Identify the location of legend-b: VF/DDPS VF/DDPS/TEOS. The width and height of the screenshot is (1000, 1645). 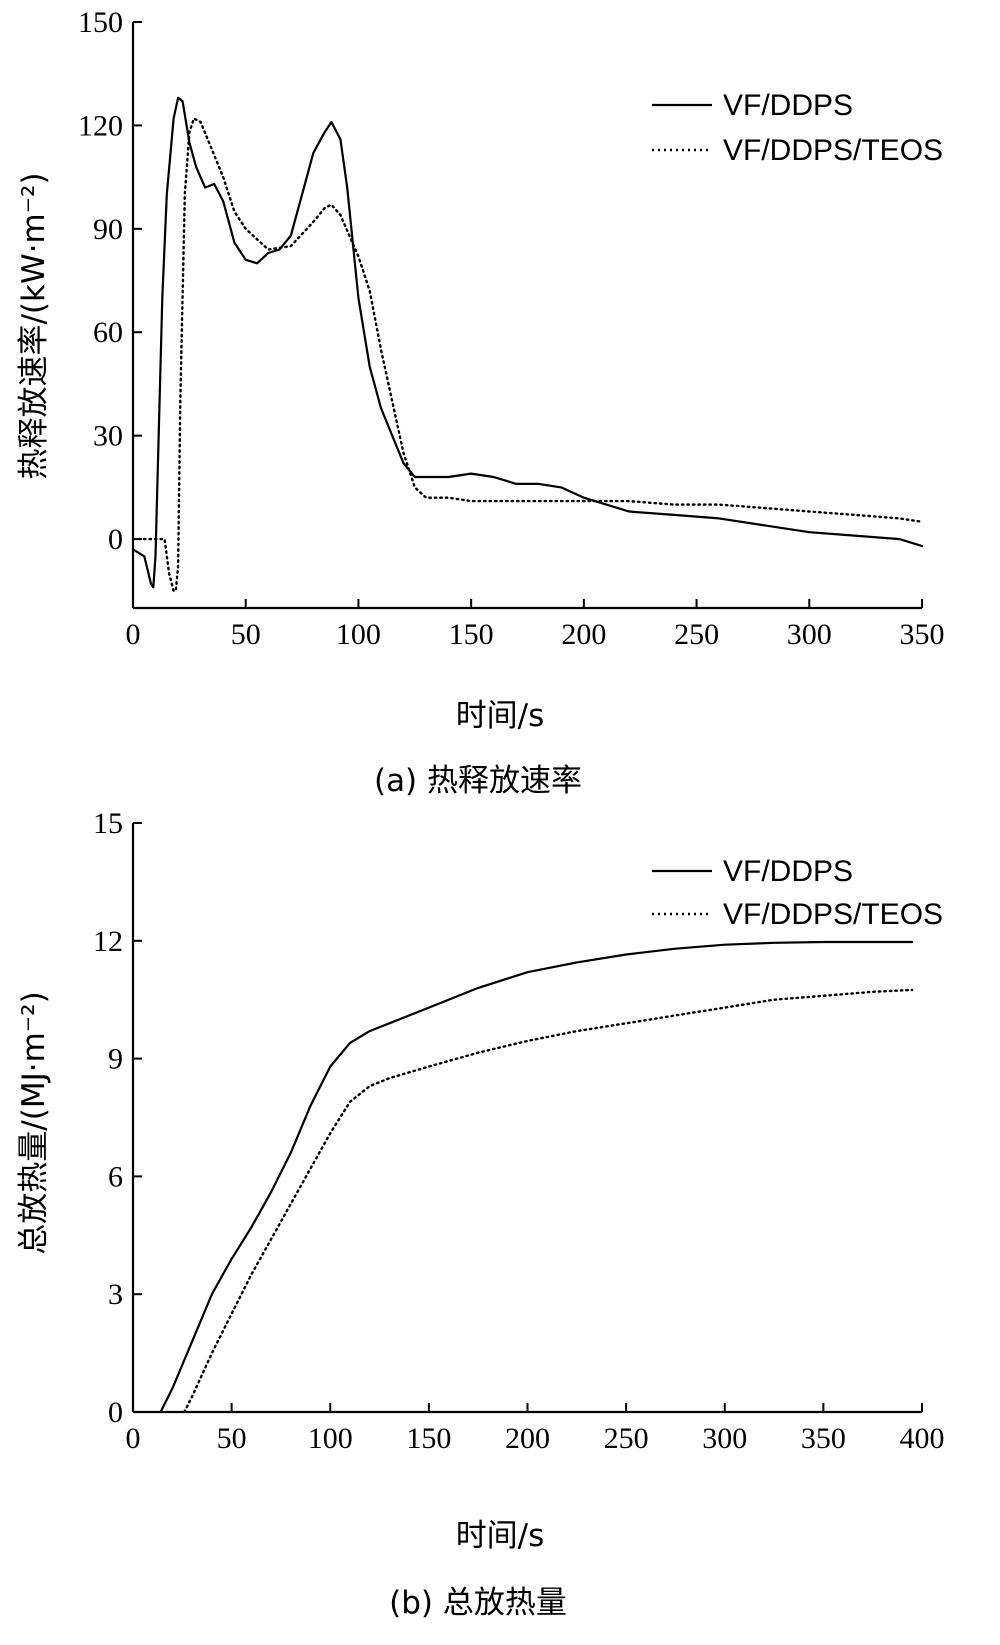
(797, 893).